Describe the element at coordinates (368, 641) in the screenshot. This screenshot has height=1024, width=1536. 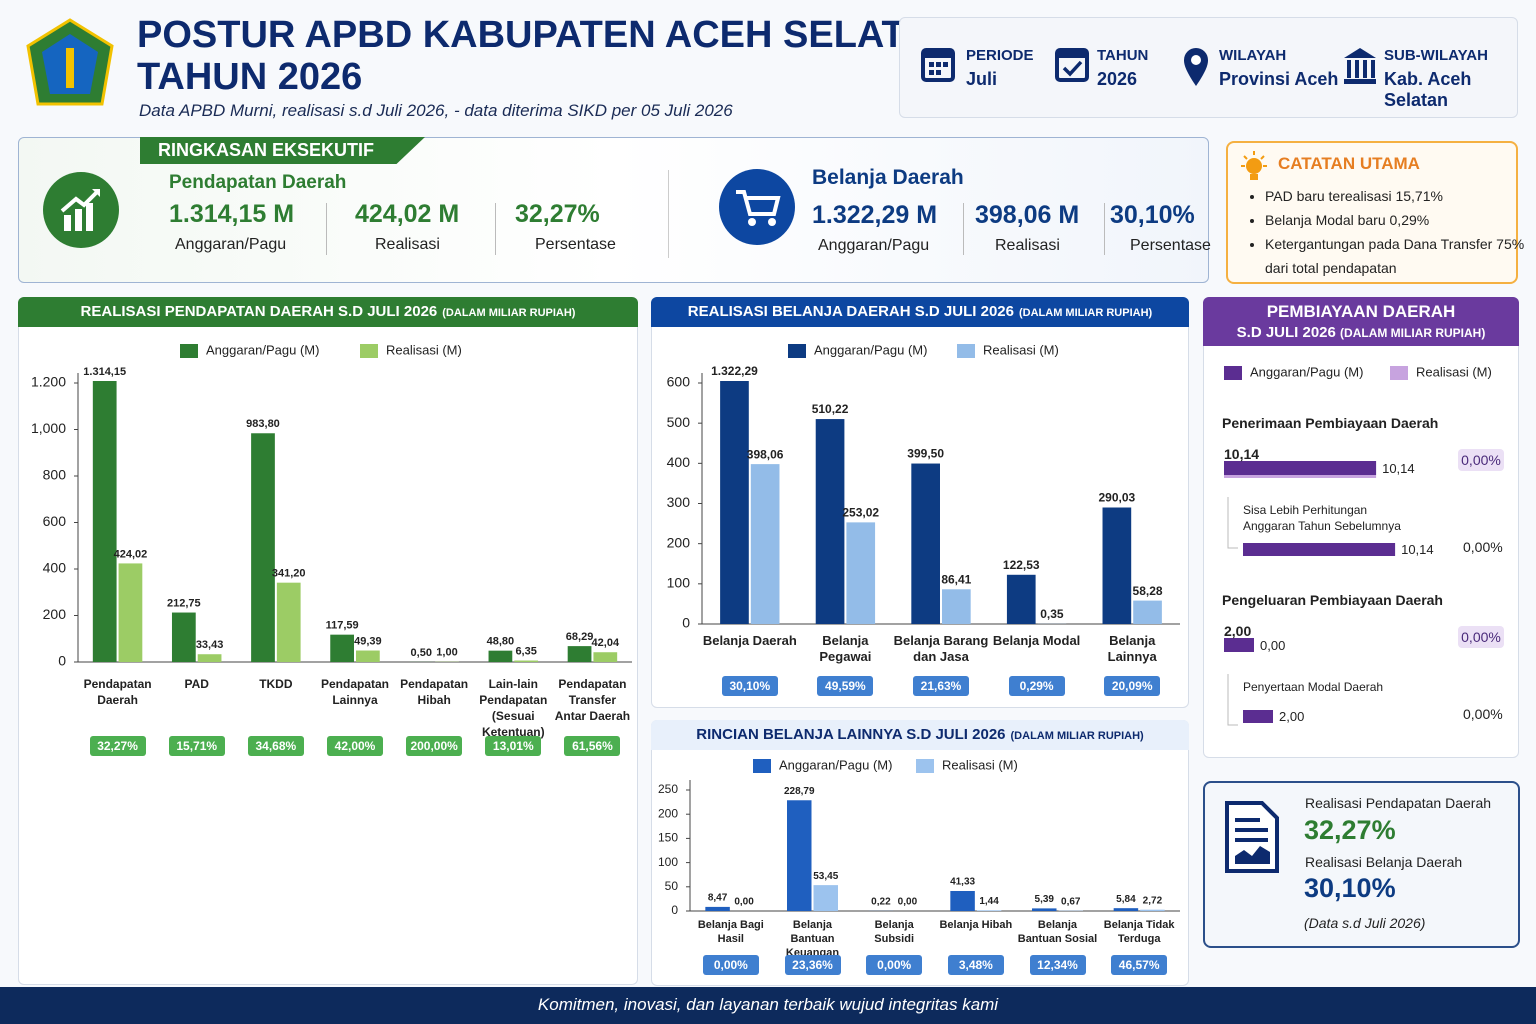
I see `value-label: 49,39` at that location.